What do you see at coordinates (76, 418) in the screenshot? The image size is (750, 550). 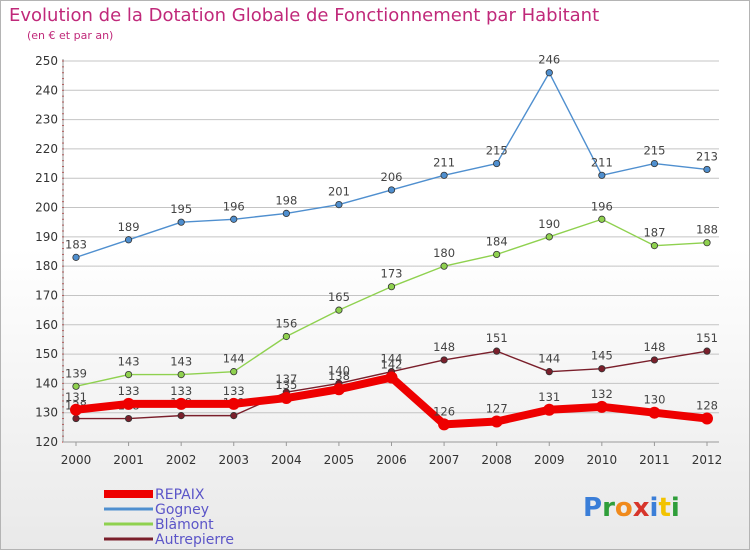 I see `data-point-autrepierre-2000` at bounding box center [76, 418].